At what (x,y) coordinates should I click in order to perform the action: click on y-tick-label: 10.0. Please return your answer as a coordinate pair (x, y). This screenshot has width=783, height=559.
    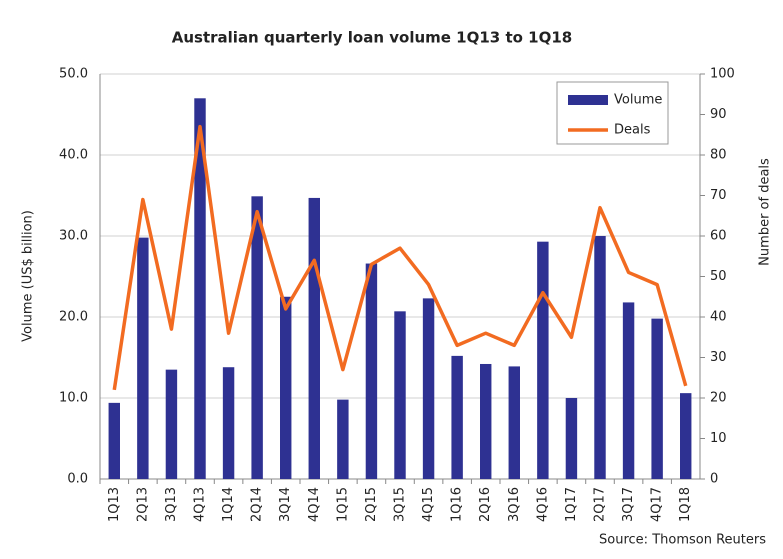
    Looking at the image, I should click on (73, 398).